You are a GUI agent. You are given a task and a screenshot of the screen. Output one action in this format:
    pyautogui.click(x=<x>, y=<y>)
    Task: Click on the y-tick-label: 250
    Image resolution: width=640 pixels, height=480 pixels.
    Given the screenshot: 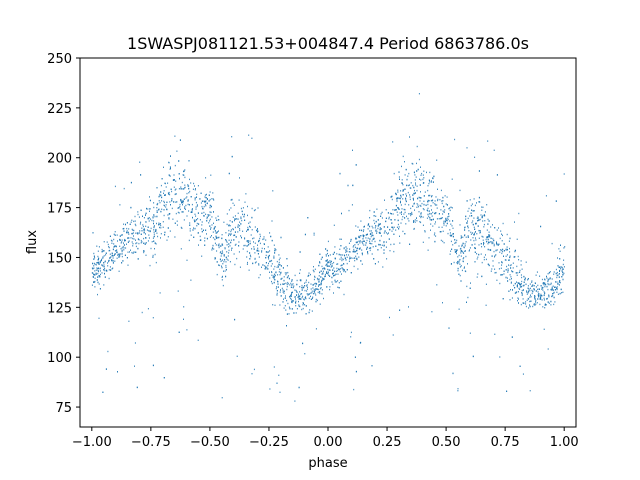 What is the action you would take?
    pyautogui.click(x=59, y=59)
    